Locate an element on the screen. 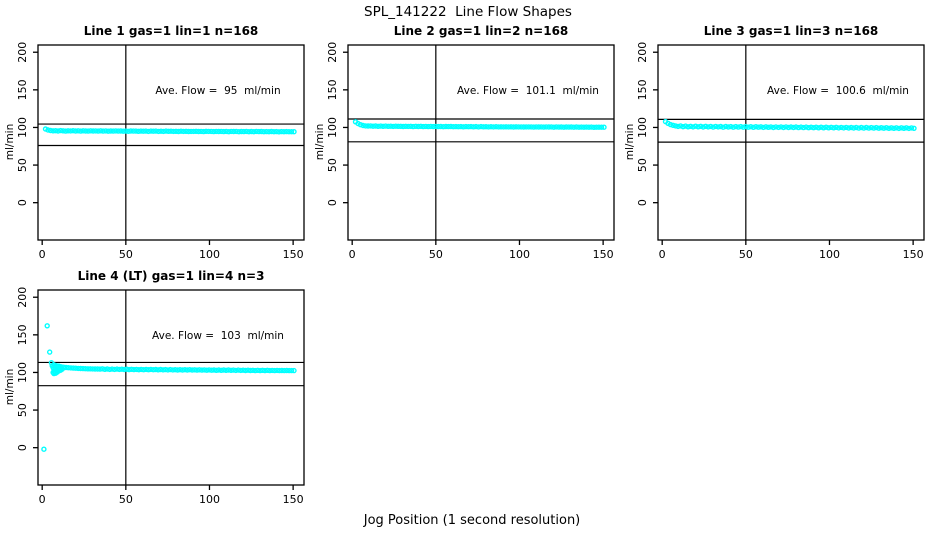 The height and width of the screenshot is (540, 936). subplot-4-y-axis-label: ml/min is located at coordinates (10, 387).